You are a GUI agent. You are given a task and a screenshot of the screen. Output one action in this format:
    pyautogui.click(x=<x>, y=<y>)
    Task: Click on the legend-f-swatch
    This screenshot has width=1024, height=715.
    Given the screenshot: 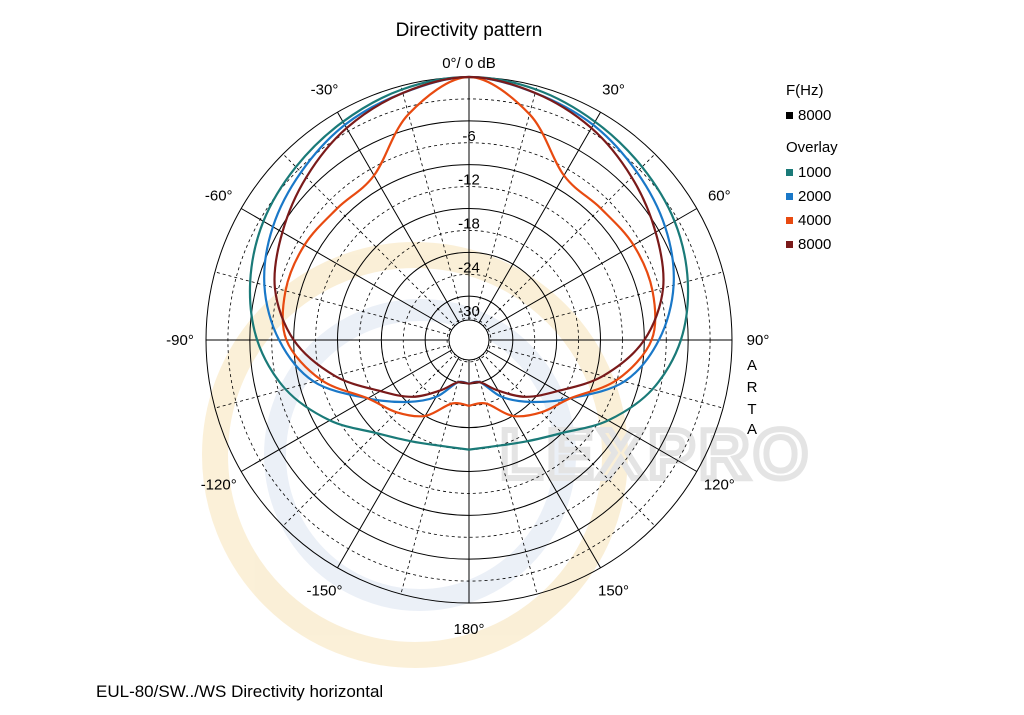 What is the action you would take?
    pyautogui.click(x=789, y=115)
    